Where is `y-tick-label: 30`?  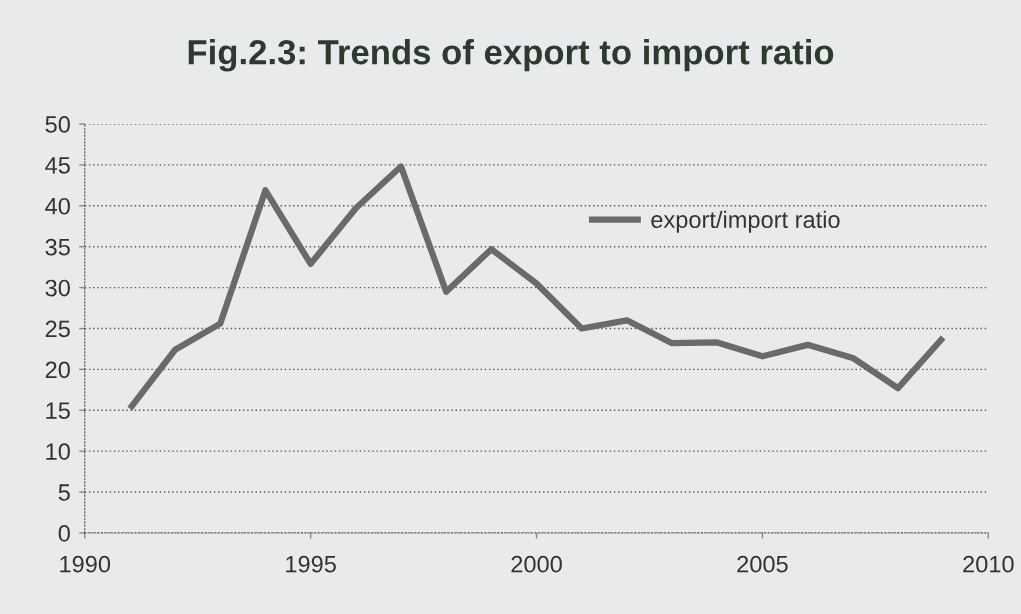 y-tick-label: 30 is located at coordinates (57, 288).